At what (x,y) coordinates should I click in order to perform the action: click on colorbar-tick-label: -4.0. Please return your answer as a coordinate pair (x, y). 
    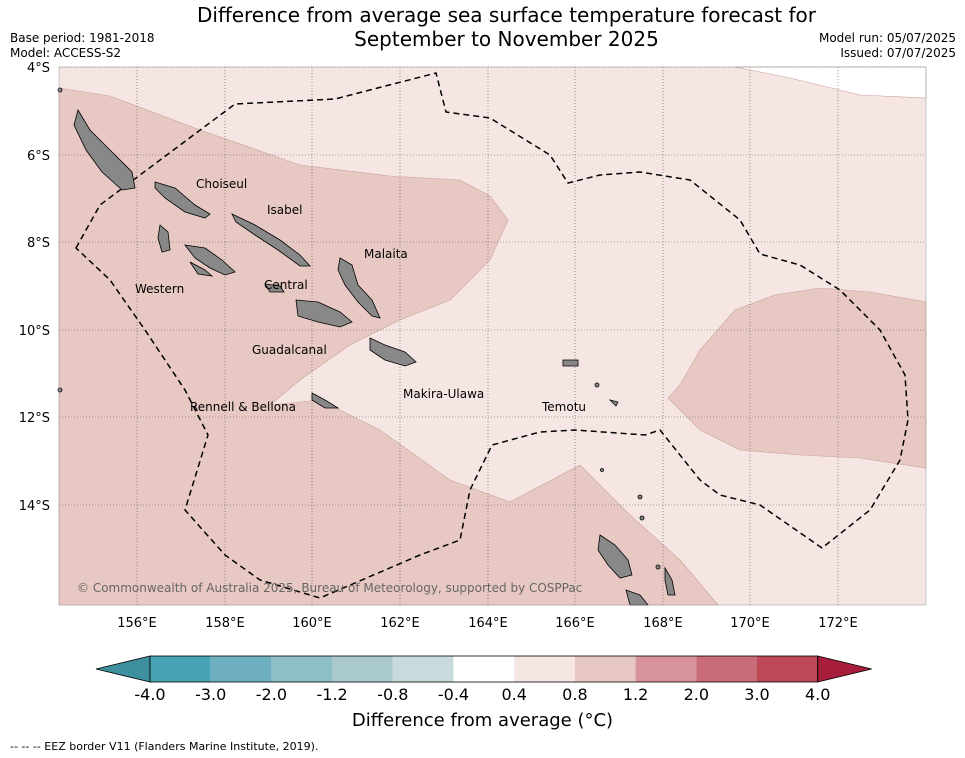
    Looking at the image, I should click on (149, 694).